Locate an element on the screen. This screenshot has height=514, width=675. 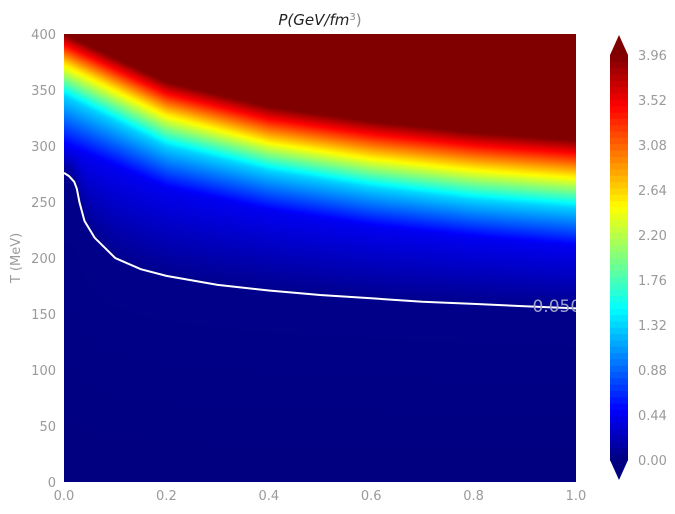
x-tick-label: 0.6 is located at coordinates (371, 496).